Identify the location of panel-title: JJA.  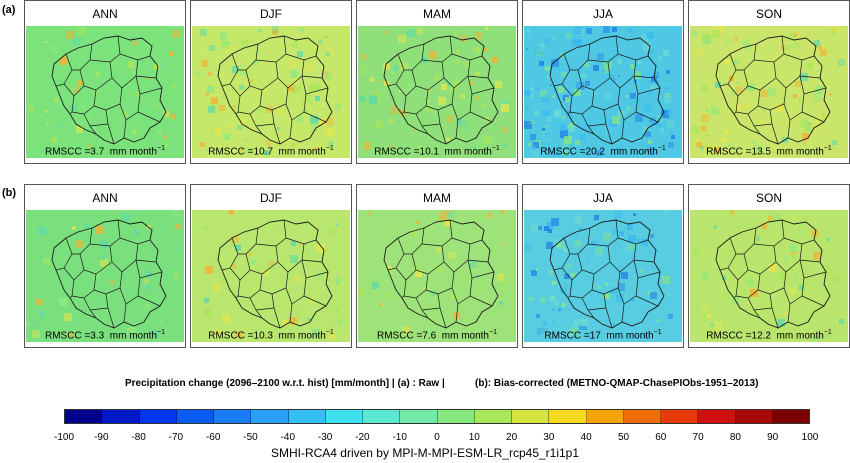
(602, 198).